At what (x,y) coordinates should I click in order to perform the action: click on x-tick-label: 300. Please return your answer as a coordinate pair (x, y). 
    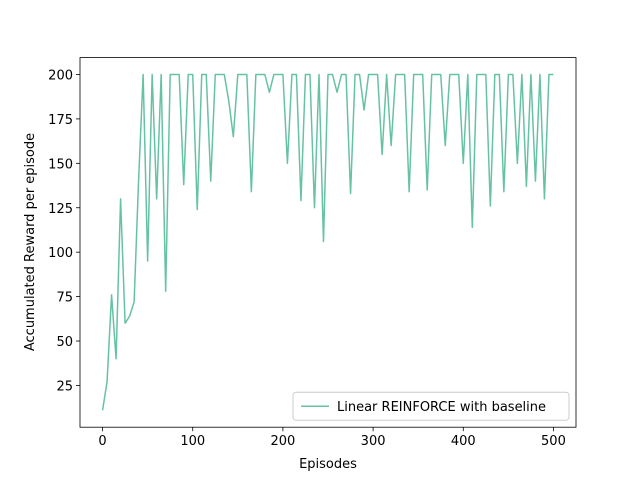
    Looking at the image, I should click on (373, 441).